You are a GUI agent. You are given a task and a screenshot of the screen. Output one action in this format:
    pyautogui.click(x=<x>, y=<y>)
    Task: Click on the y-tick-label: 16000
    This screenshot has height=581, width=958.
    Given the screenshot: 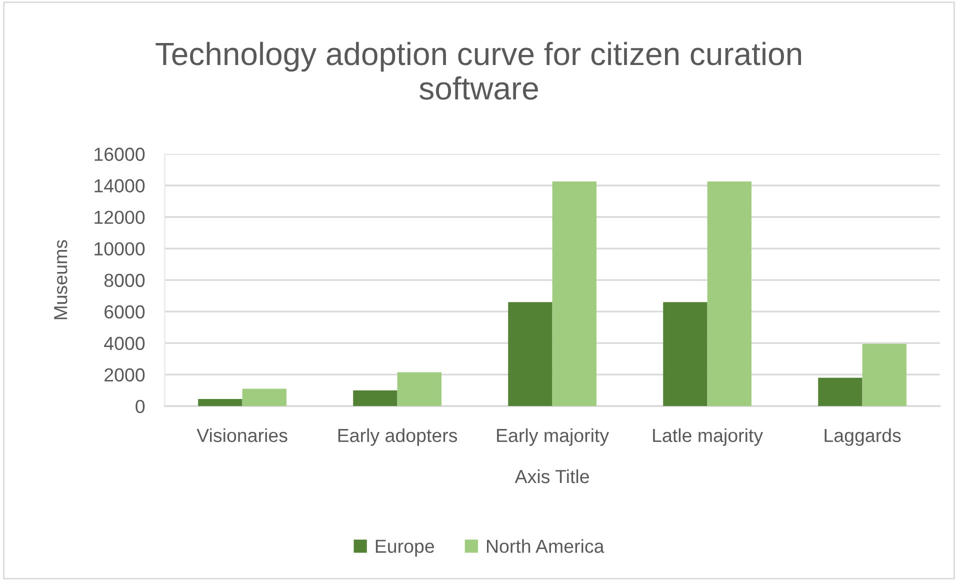 What is the action you would take?
    pyautogui.click(x=119, y=154)
    